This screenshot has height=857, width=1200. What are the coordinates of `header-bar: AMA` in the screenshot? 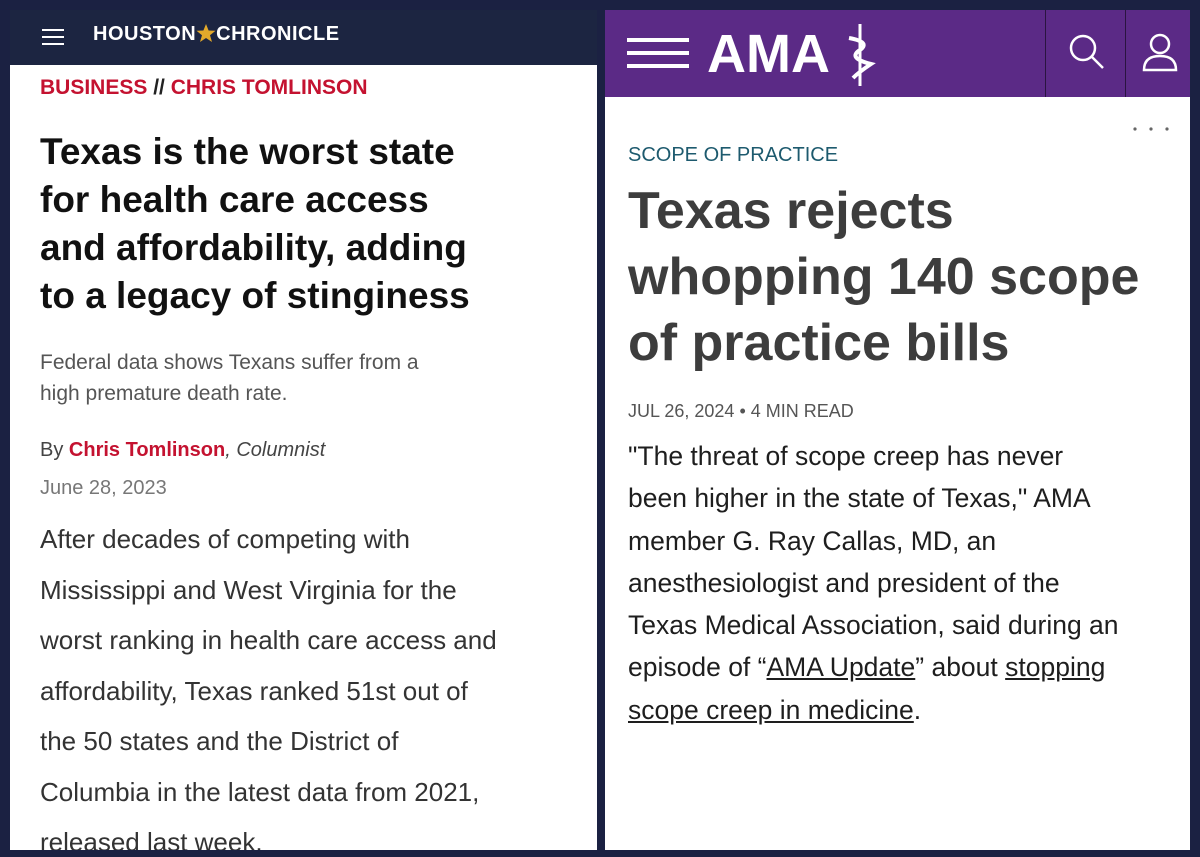 It's located at (897, 53).